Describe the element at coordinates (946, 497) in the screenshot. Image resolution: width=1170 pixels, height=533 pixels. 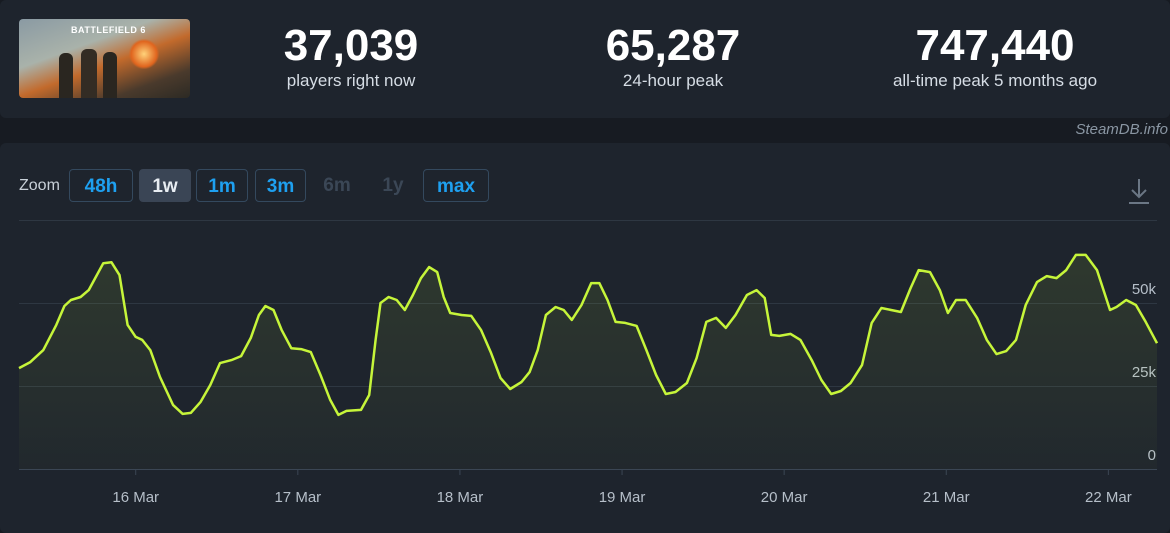
I see `x-tick-label: 21 Mar` at that location.